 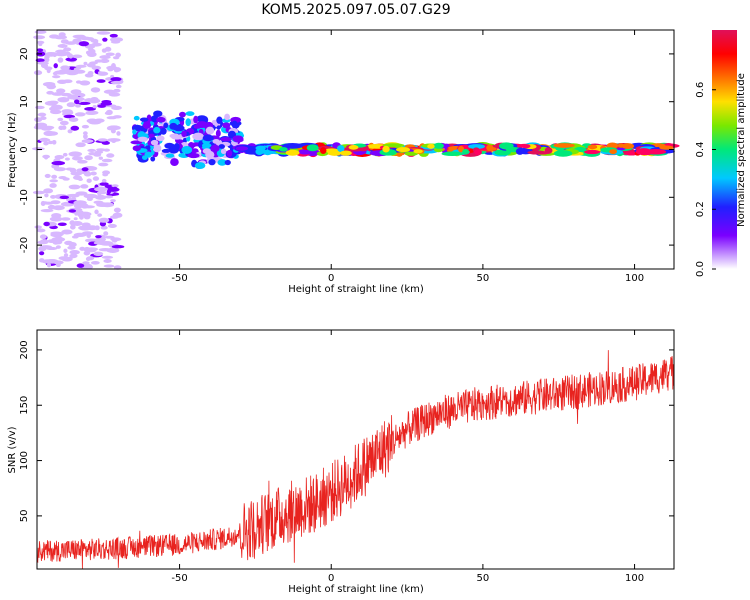 I want to click on snr-y-tick-label: 50, so click(x=24, y=516).